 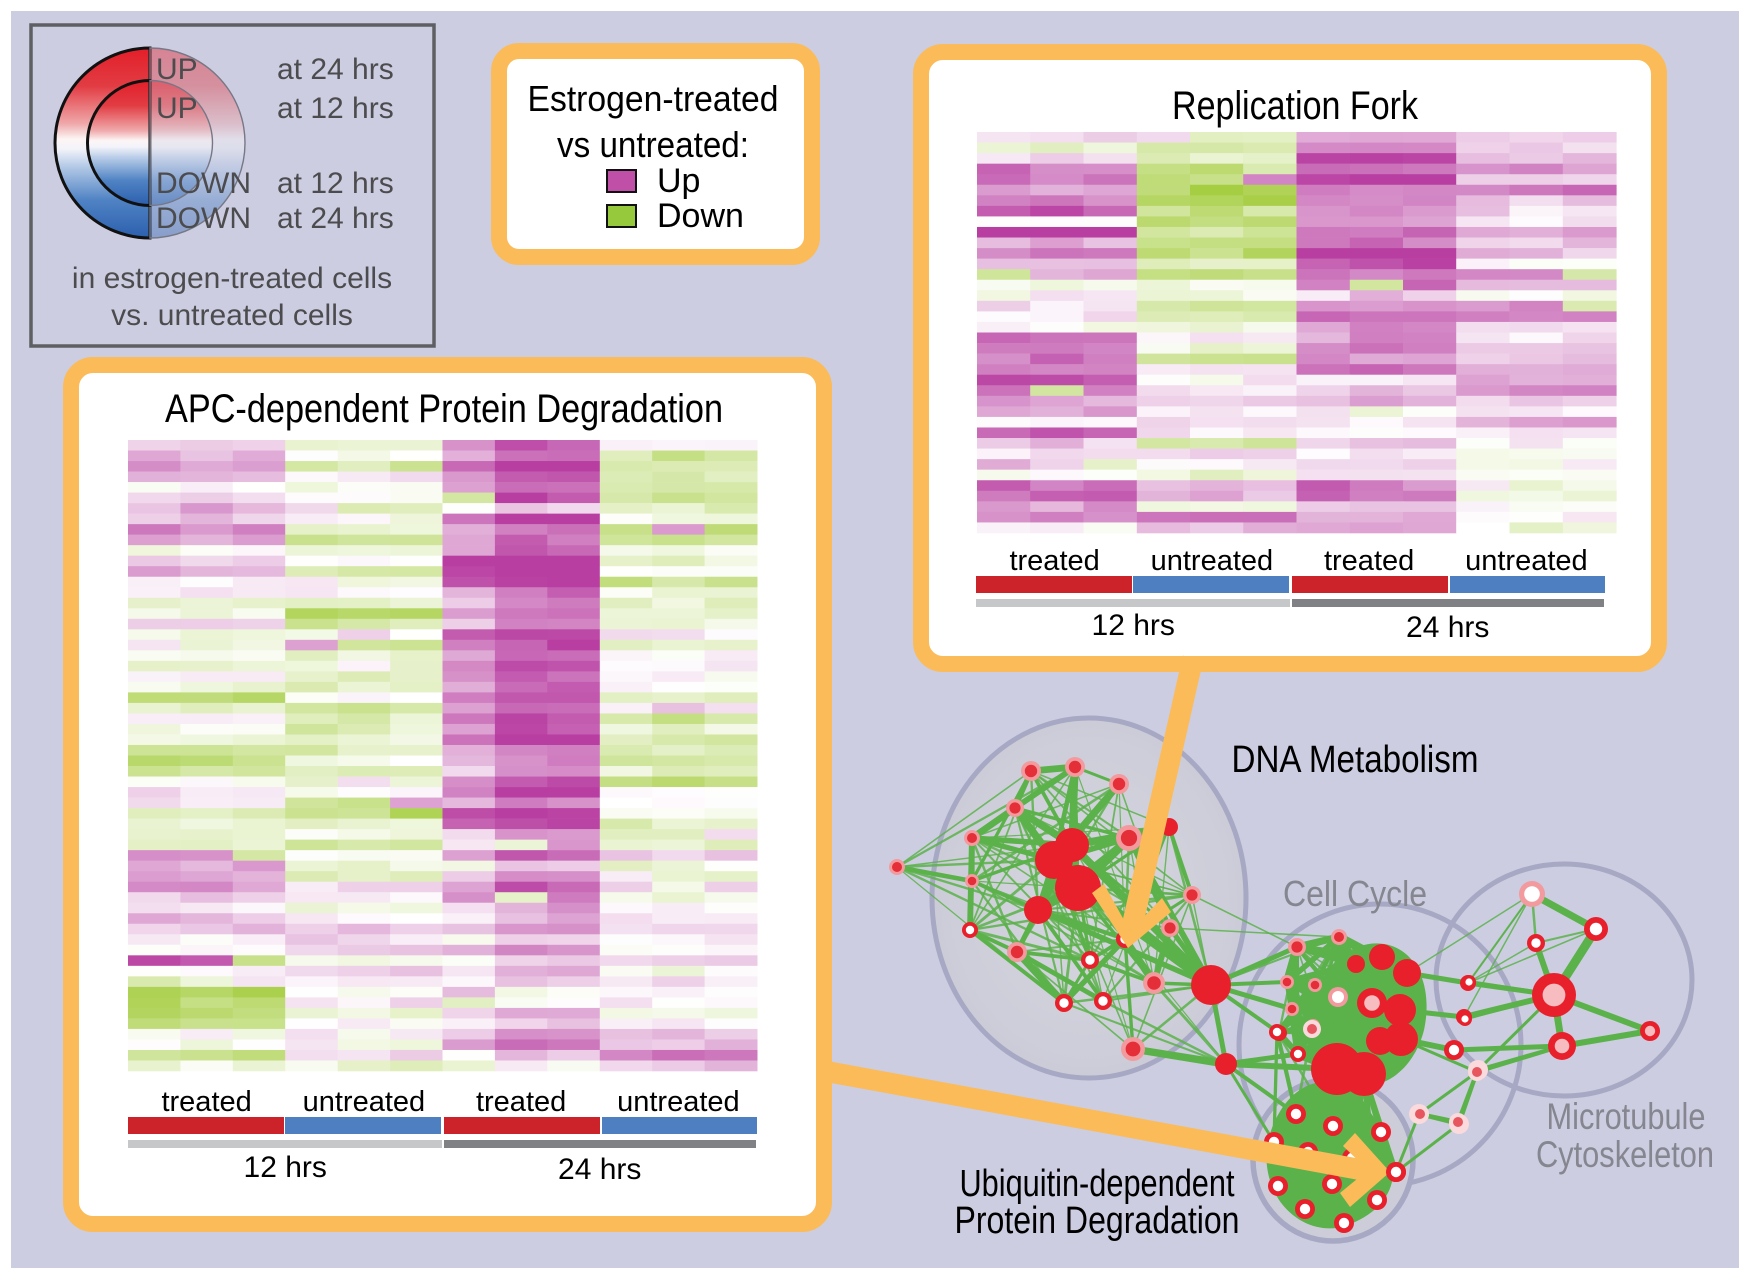 What do you see at coordinates (1295, 106) in the screenshot?
I see `svg-text: Replication Fork` at bounding box center [1295, 106].